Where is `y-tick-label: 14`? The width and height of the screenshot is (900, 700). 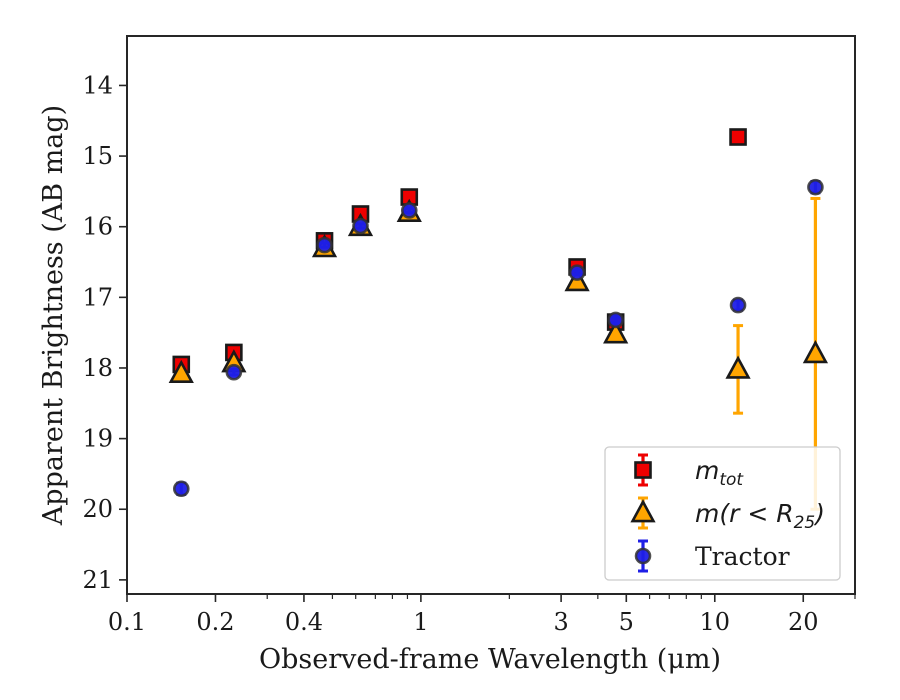
y-tick-label: 14 is located at coordinates (97, 85).